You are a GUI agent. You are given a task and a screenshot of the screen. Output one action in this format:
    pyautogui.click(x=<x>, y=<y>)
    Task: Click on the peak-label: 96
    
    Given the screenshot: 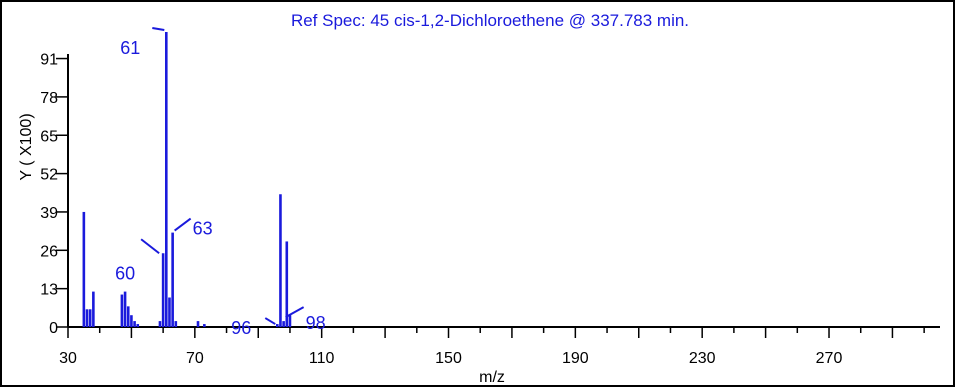 What is the action you would take?
    pyautogui.click(x=241, y=328)
    